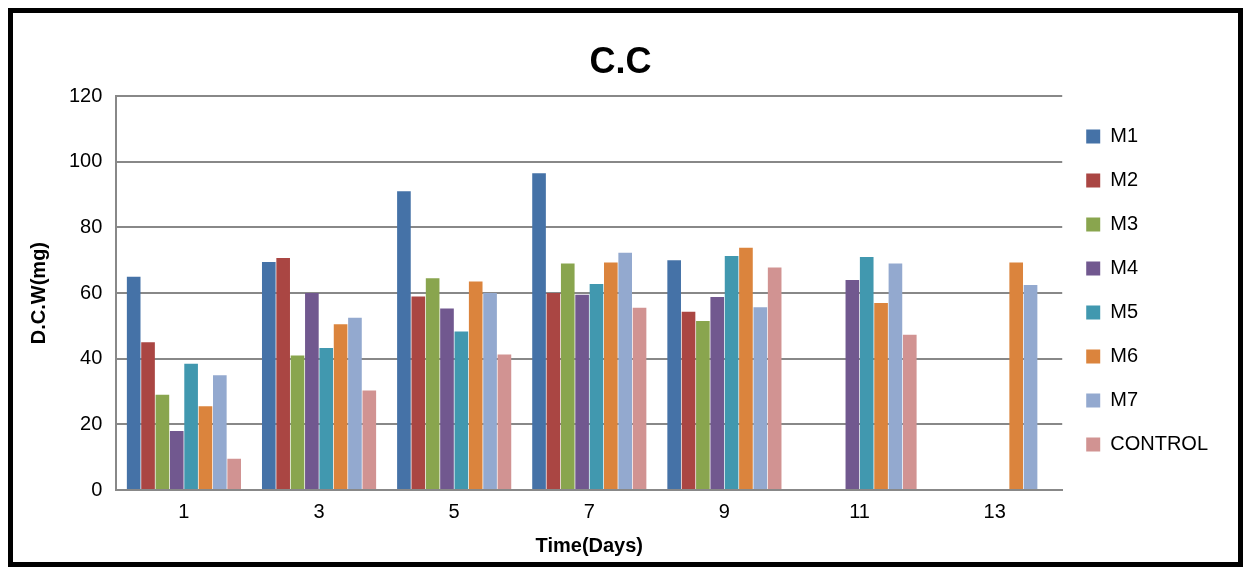 Image resolution: width=1251 pixels, height=575 pixels. What do you see at coordinates (1124, 223) in the screenshot?
I see `legend-label: M3` at bounding box center [1124, 223].